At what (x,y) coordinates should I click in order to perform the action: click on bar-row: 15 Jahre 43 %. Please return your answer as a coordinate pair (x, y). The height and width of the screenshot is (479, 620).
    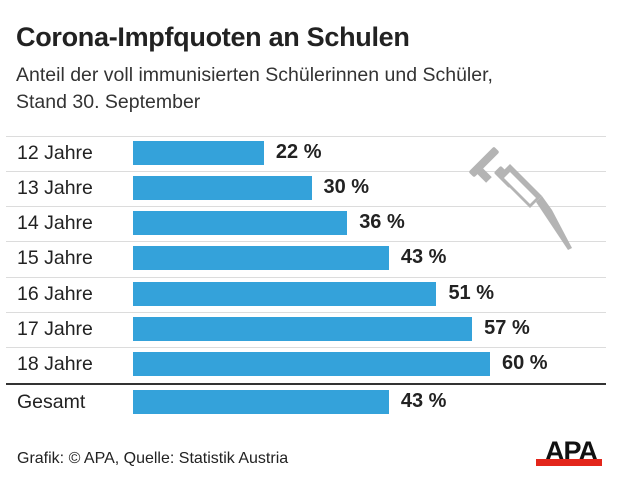
    Looking at the image, I should click on (306, 258).